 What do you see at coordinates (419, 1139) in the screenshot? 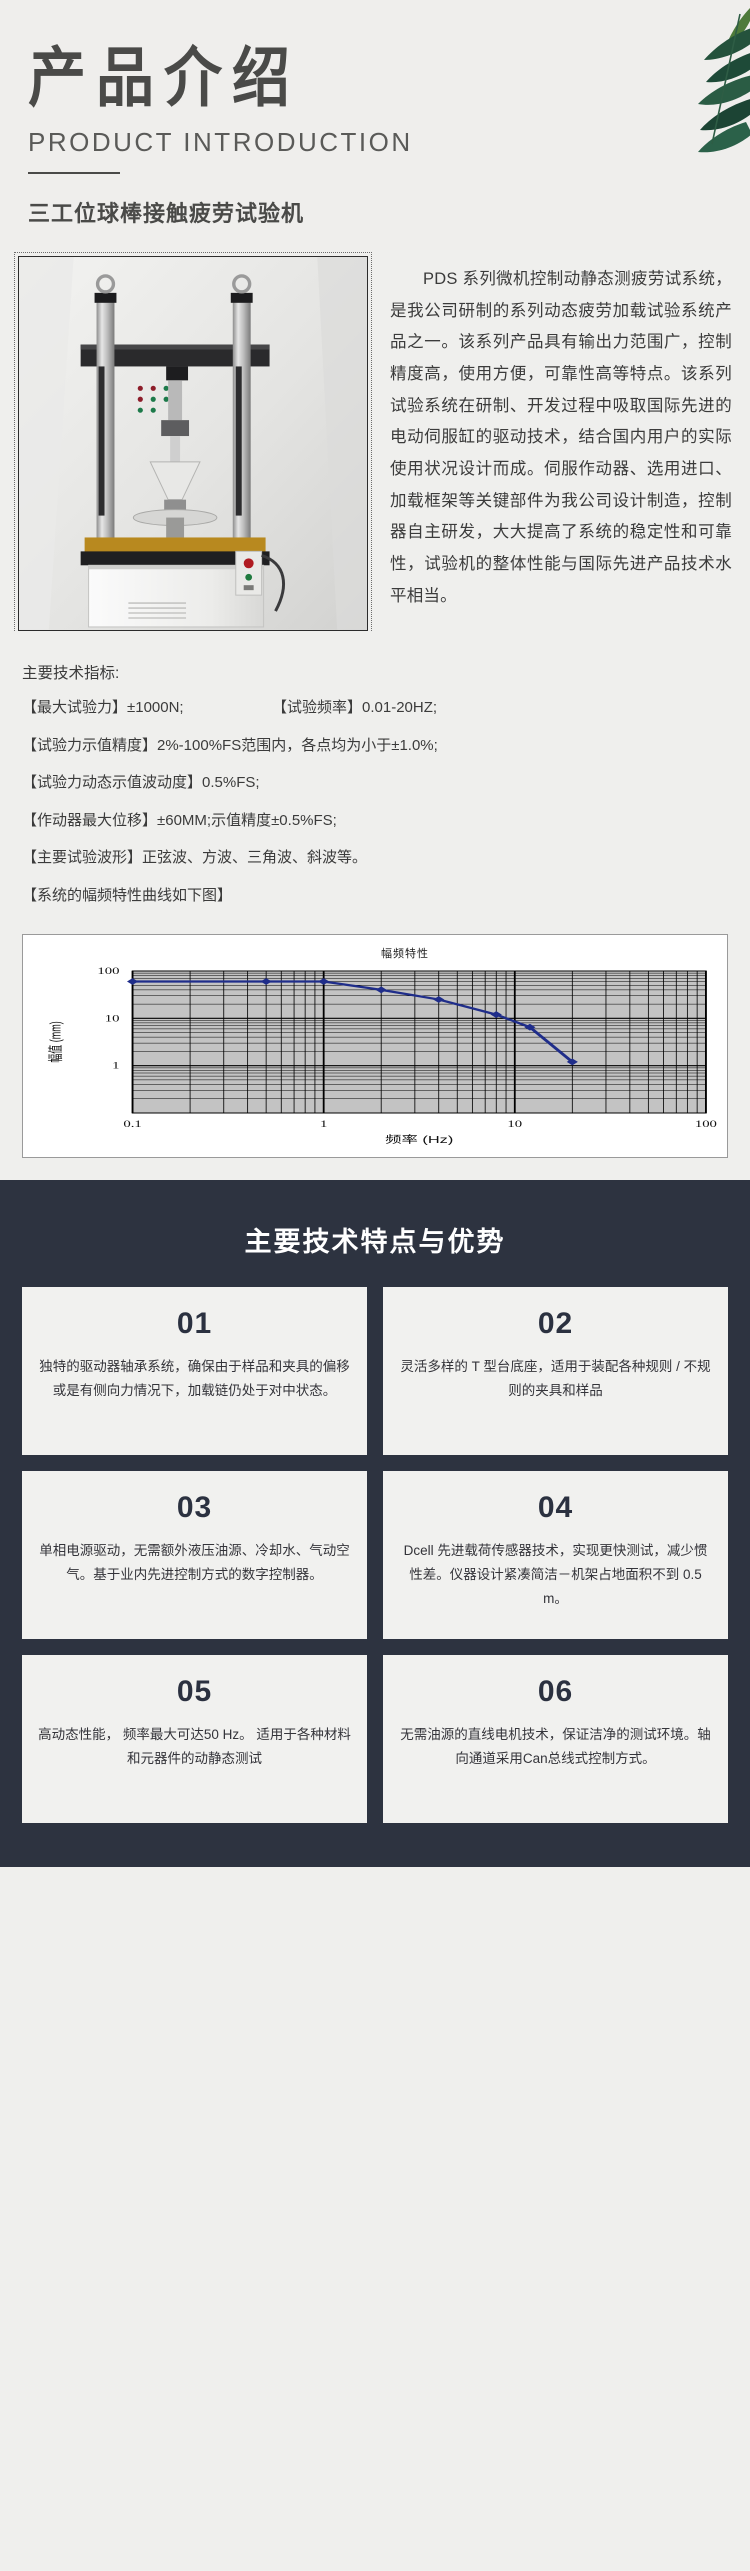
I see `svg-text: 频率 (Hz)` at bounding box center [419, 1139].